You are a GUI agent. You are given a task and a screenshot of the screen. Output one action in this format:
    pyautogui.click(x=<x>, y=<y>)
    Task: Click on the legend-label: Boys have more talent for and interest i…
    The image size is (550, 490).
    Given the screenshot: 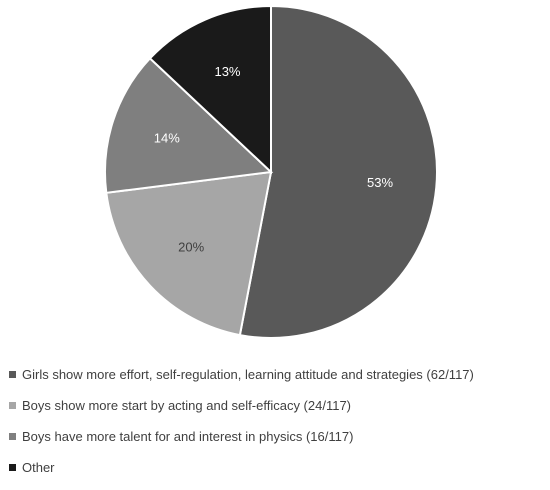 What is the action you would take?
    pyautogui.click(x=188, y=436)
    